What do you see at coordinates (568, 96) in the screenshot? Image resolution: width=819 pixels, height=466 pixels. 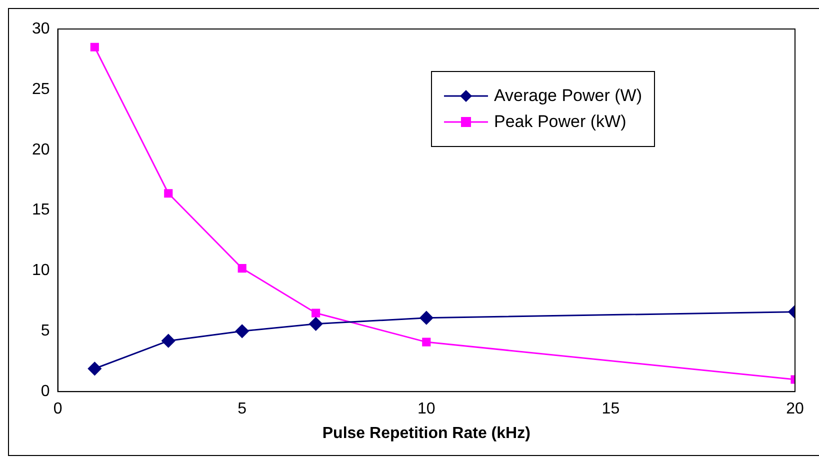 I see `legend-label: Average Power (W)` at bounding box center [568, 96].